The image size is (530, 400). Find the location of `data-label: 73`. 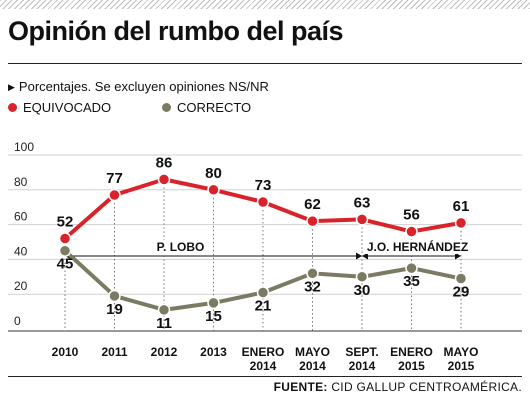

data-label: 73 is located at coordinates (263, 185).